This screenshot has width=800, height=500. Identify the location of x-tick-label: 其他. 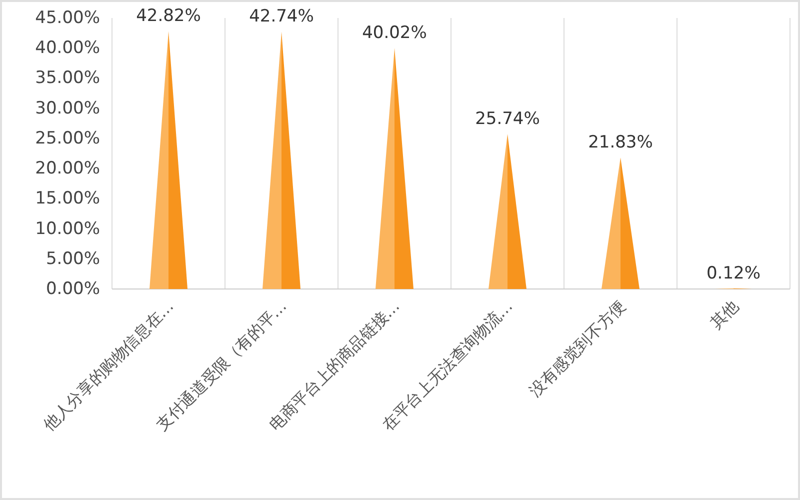
(724, 314).